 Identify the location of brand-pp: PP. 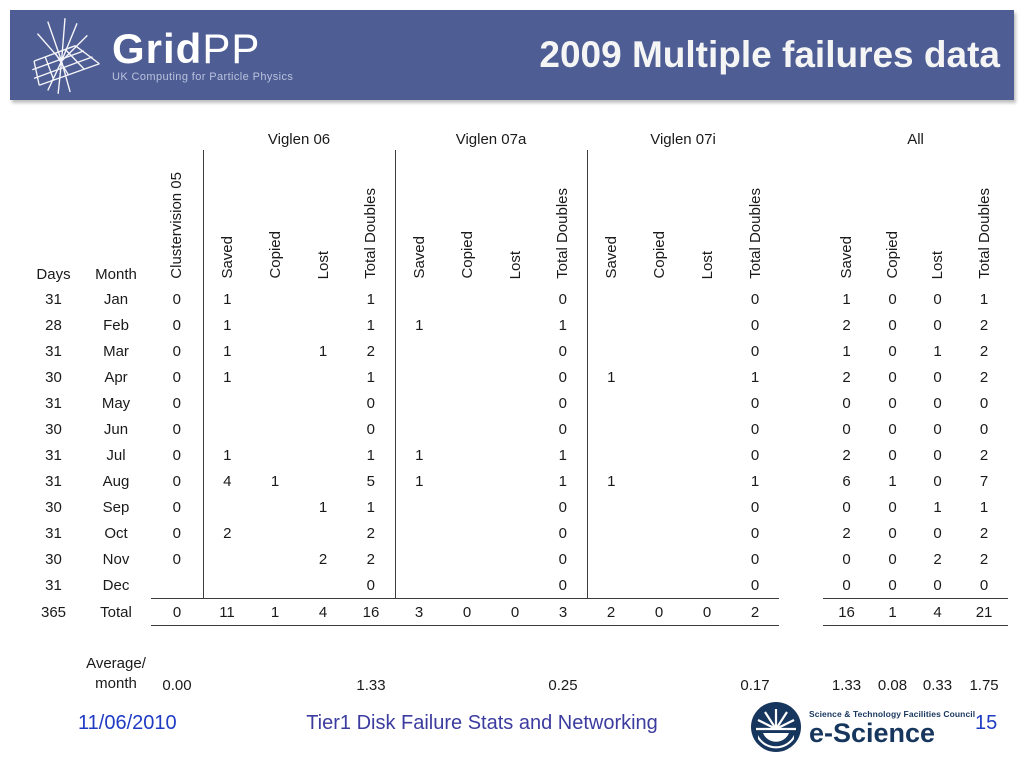
(231, 48).